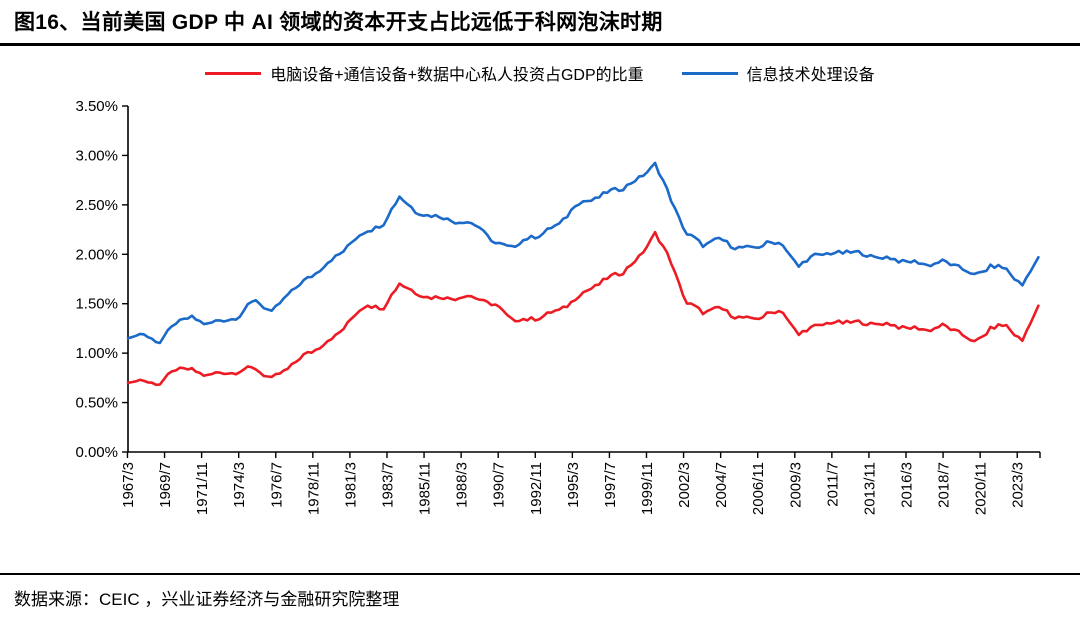 This screenshot has height=622, width=1080. I want to click on svg-text: 1988/3, so click(462, 485).